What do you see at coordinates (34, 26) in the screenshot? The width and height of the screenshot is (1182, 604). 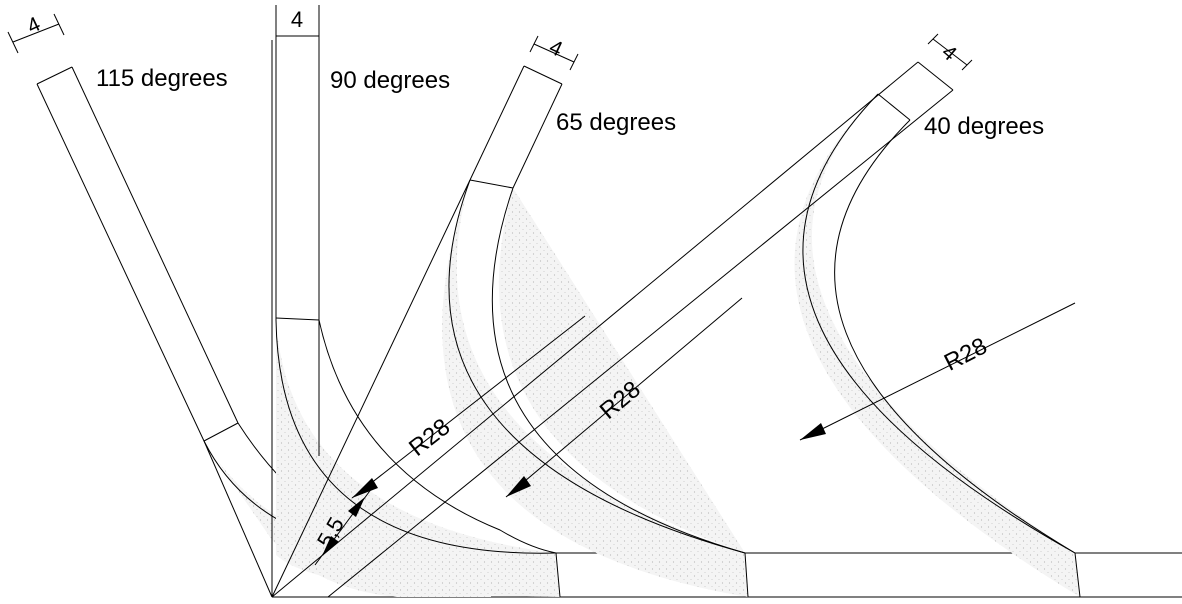 I see `width-115-label: 4` at bounding box center [34, 26].